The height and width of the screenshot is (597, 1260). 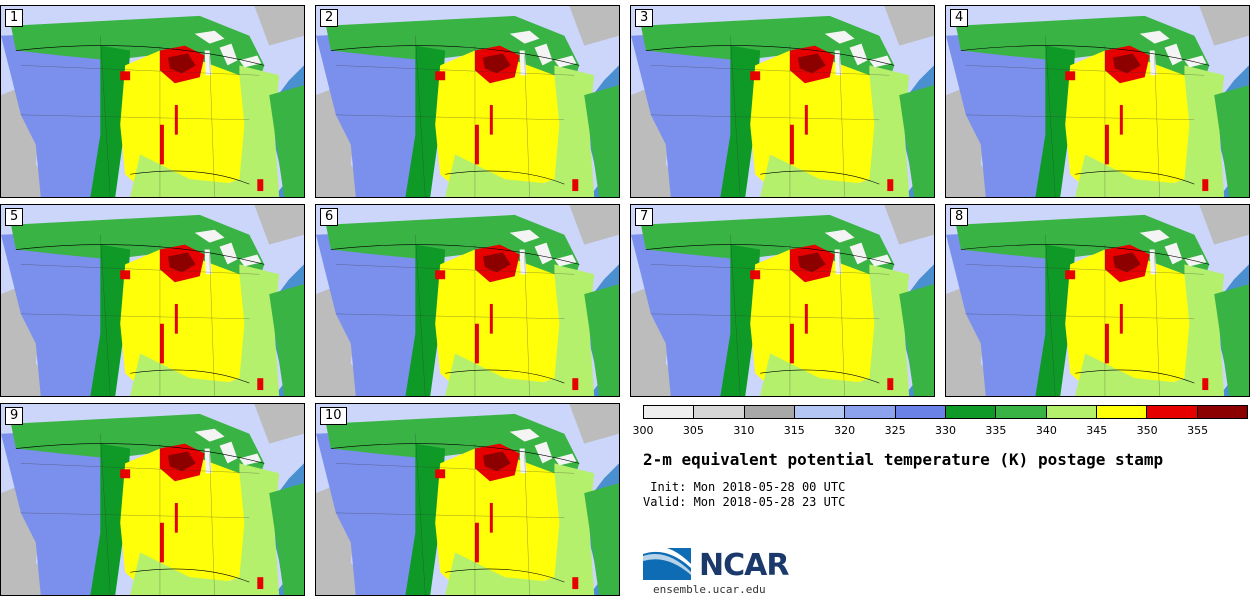 What do you see at coordinates (329, 217) in the screenshot?
I see `member-number-label: 6` at bounding box center [329, 217].